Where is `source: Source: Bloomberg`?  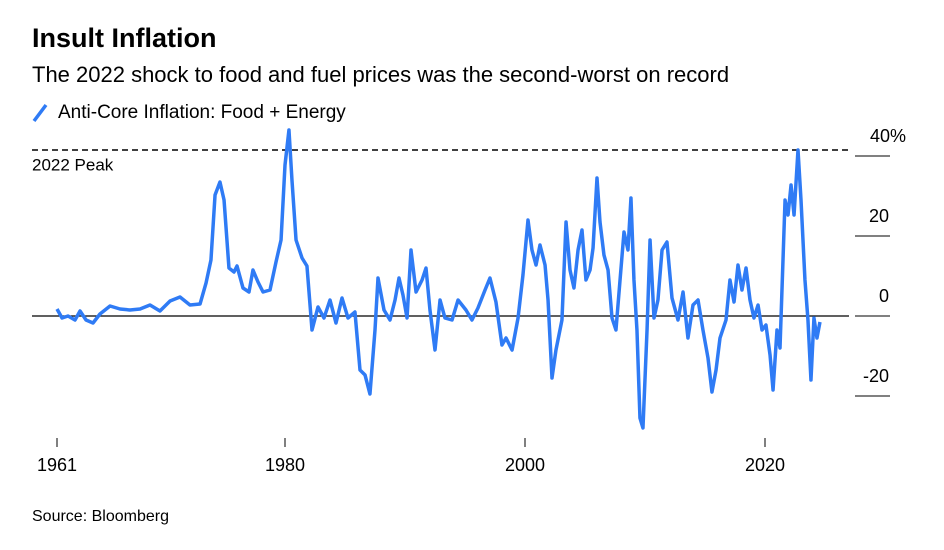 source: Source: Bloomberg is located at coordinates (100, 516).